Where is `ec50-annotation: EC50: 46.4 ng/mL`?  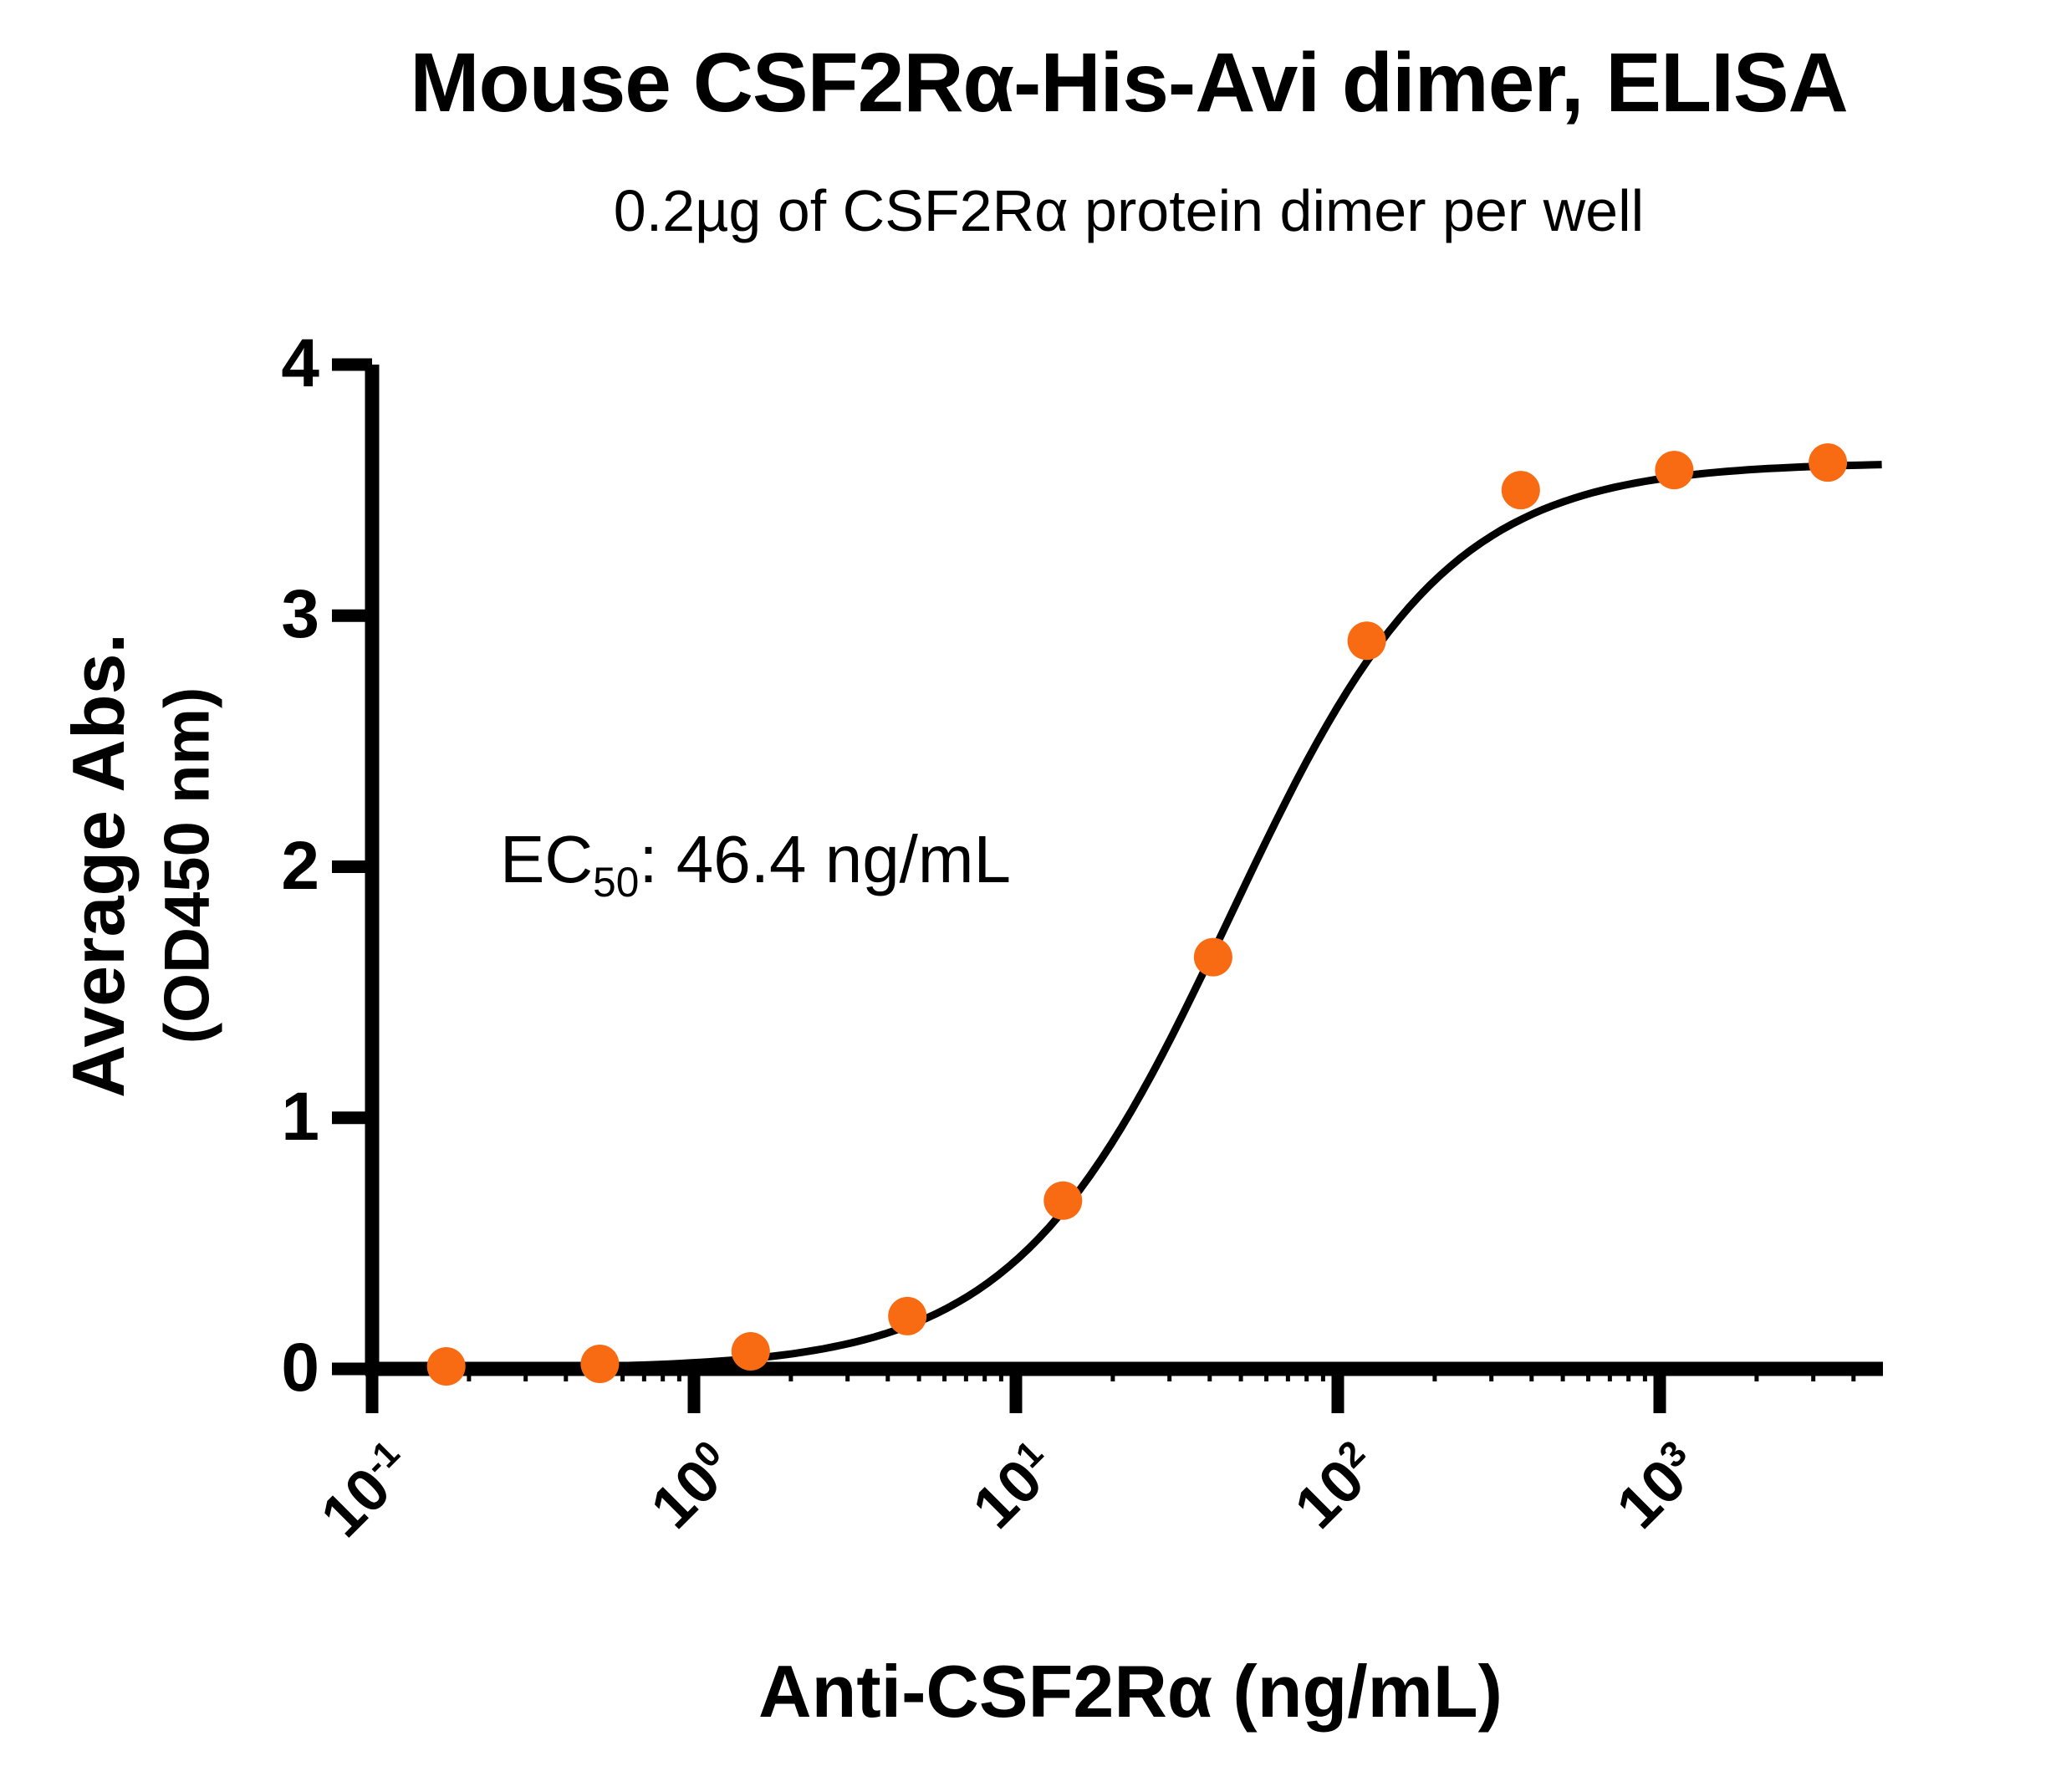 ec50-annotation: EC50: 46.4 ng/mL is located at coordinates (756, 862).